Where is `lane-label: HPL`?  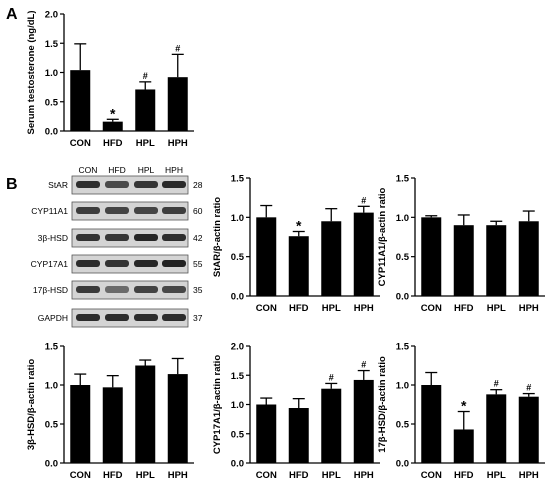 lane-label: HPL is located at coordinates (146, 170).